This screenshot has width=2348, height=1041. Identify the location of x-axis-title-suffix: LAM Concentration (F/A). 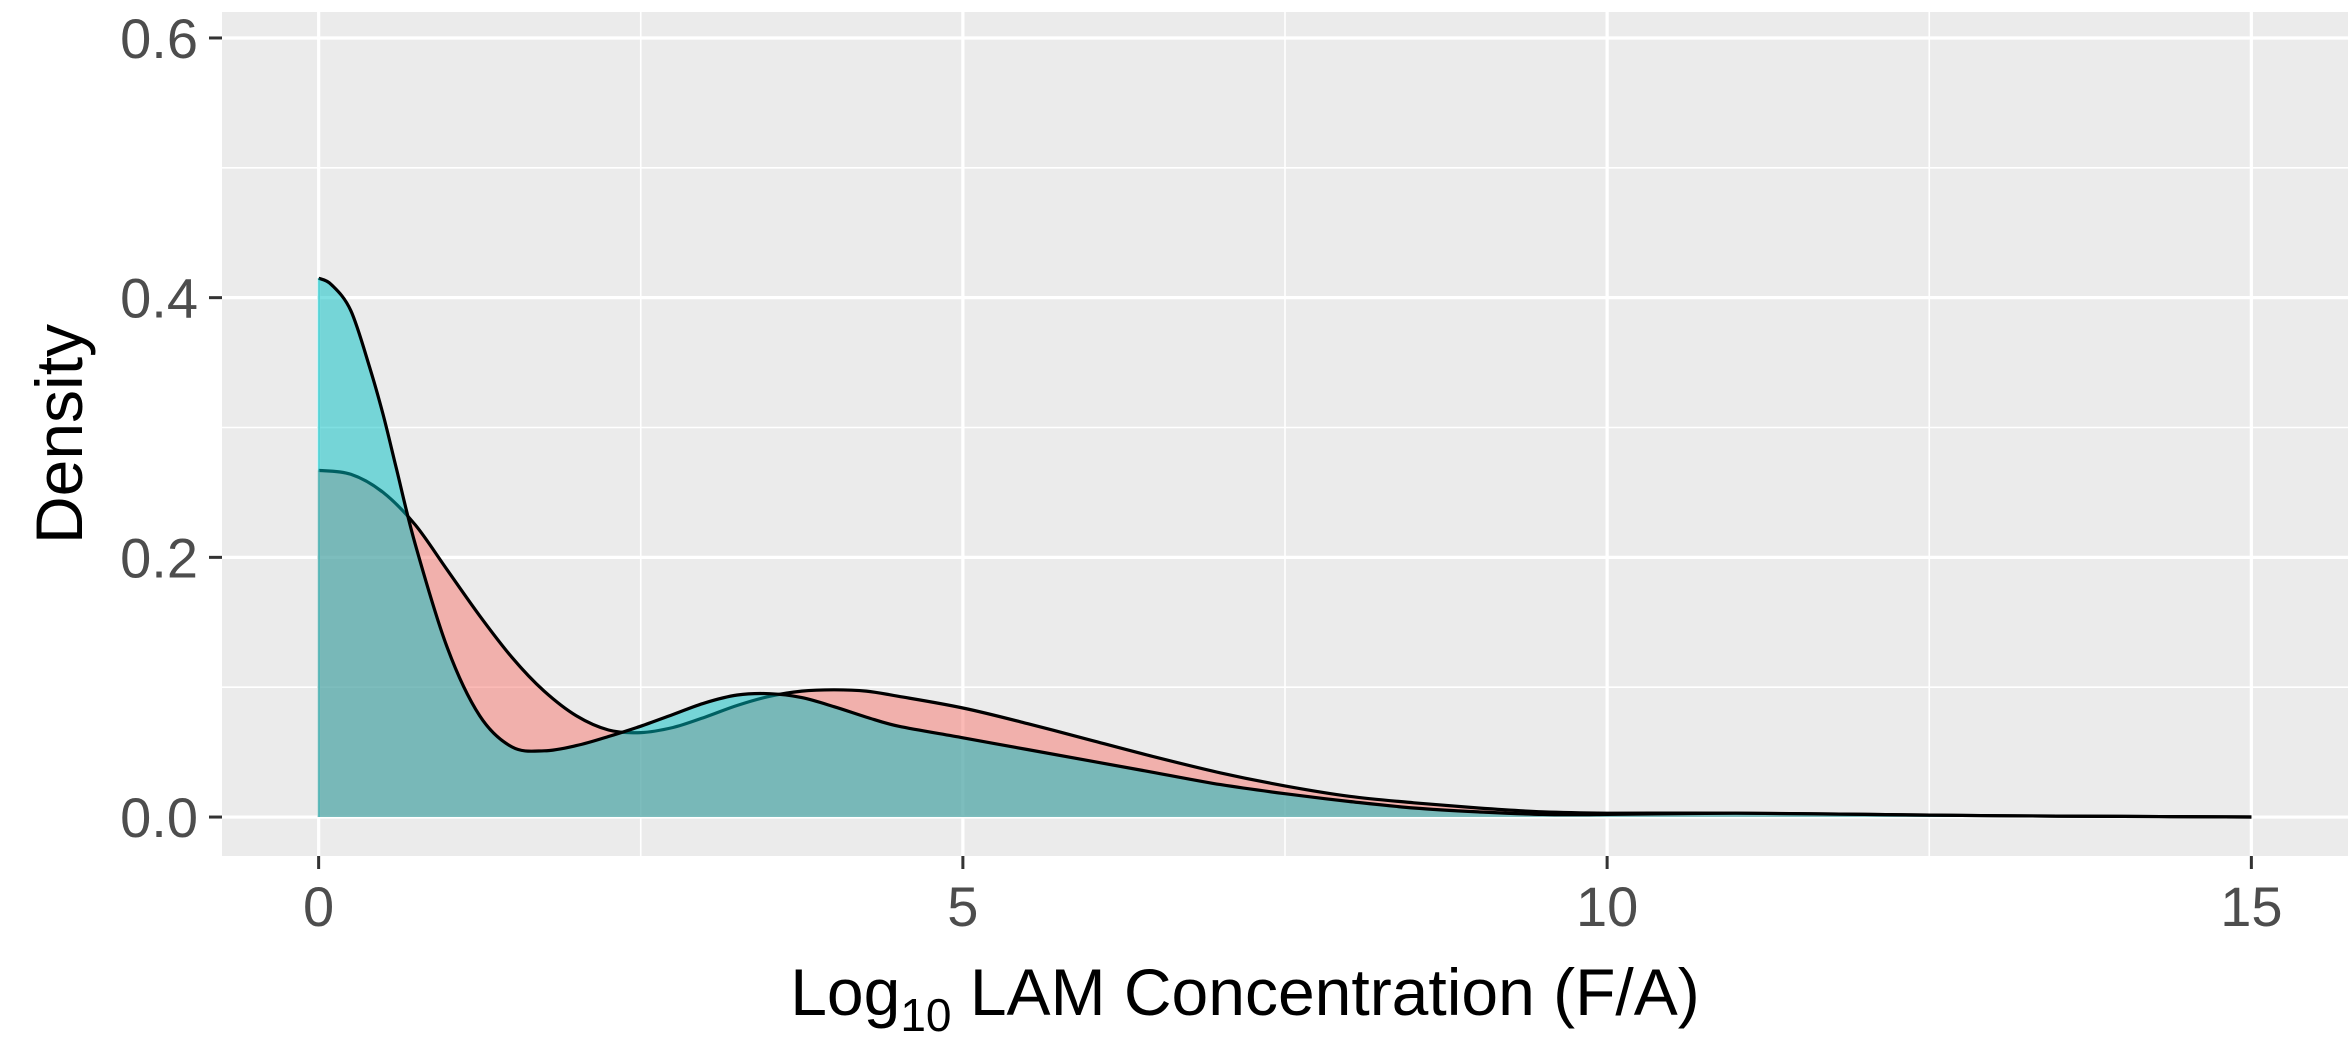
(1326, 992).